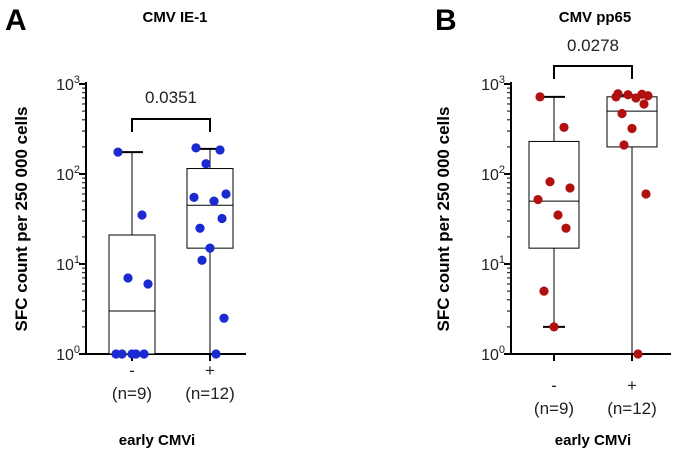 This screenshot has height=453, width=685. I want to click on p-value-label: 0.0351, so click(171, 97).